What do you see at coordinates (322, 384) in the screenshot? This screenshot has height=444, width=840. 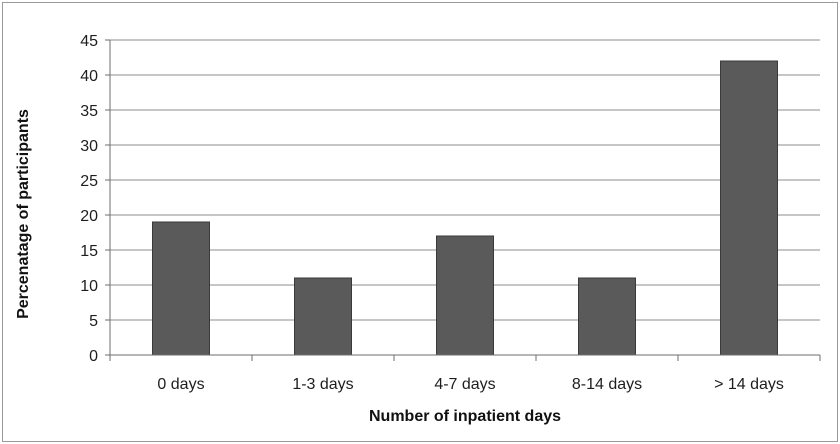 I see `x-tick-label: 1-3 days` at bounding box center [322, 384].